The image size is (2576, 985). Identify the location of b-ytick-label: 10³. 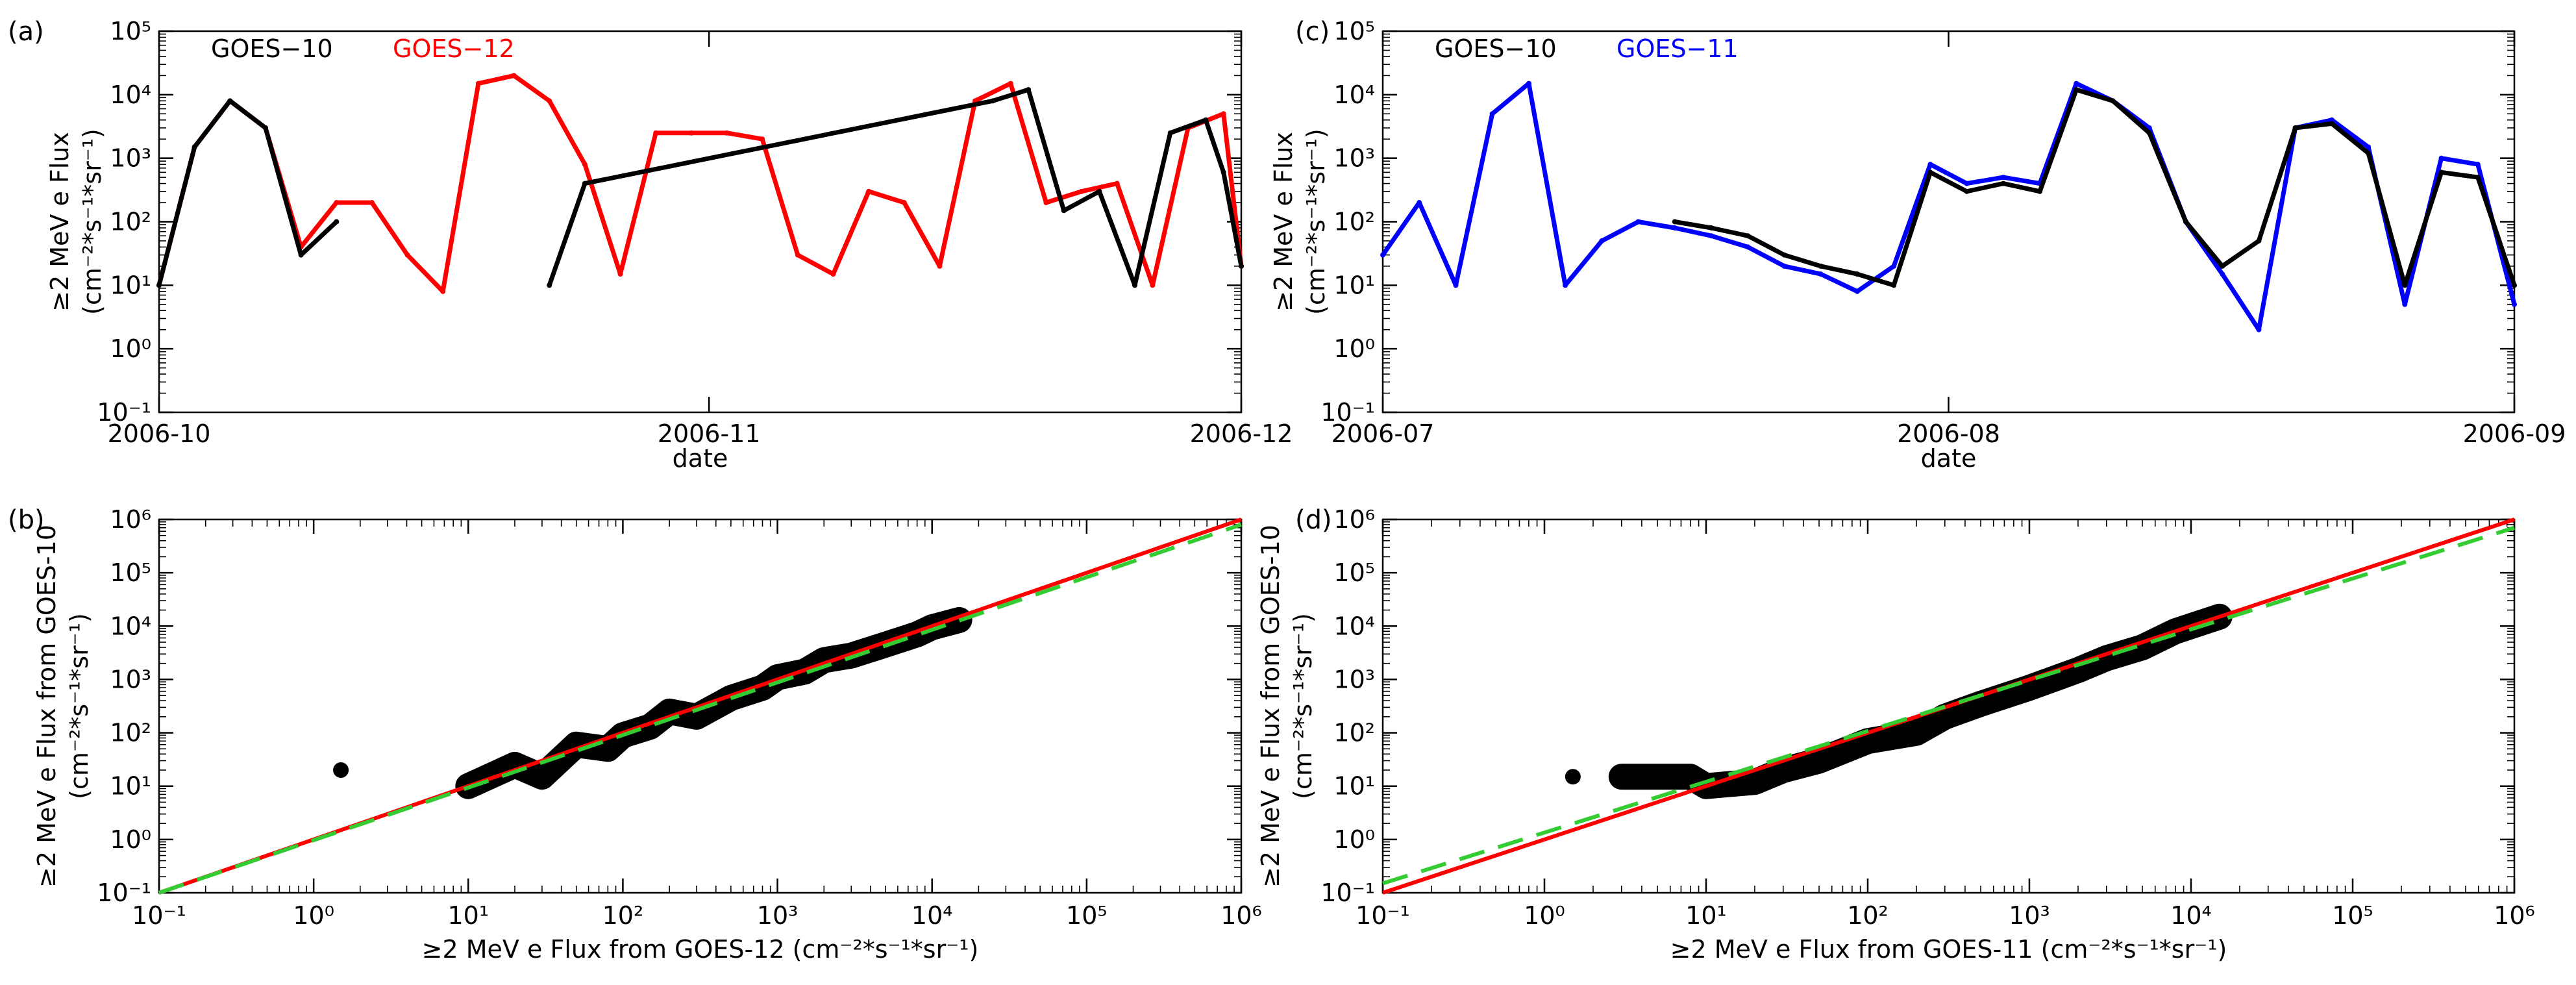
(130, 679).